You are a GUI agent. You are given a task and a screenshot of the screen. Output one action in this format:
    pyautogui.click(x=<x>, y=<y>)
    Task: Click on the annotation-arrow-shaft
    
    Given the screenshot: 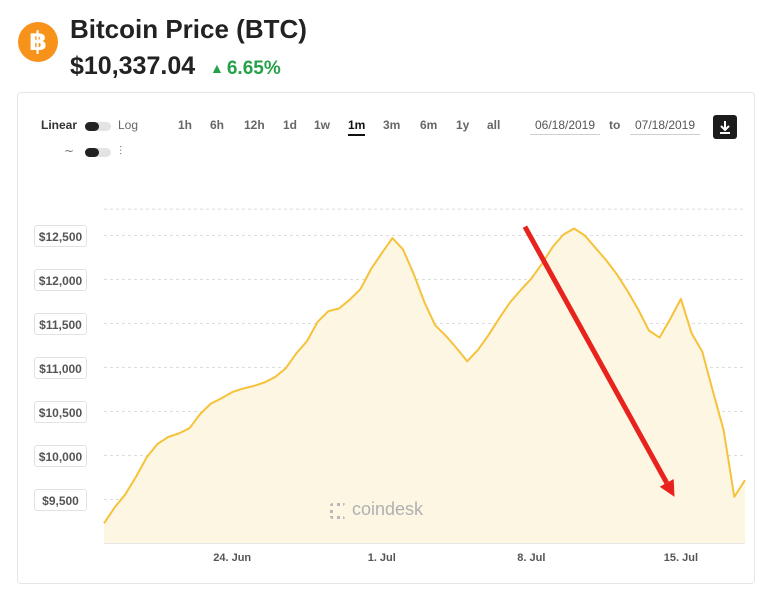 What is the action you would take?
    pyautogui.click(x=595, y=355)
    